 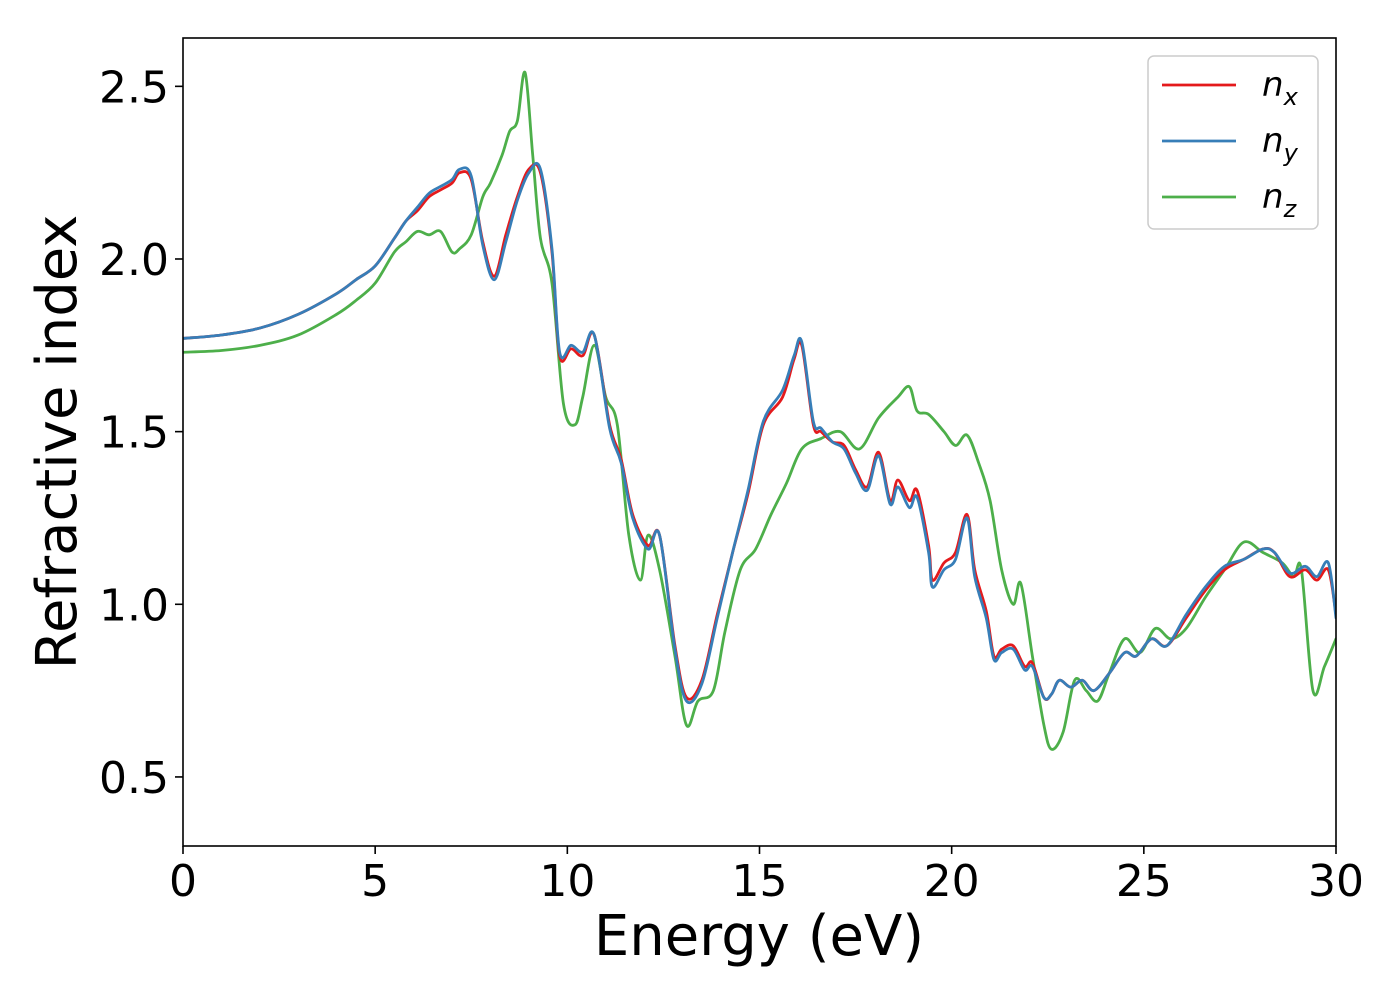 What do you see at coordinates (952, 881) in the screenshot?
I see `x-tick-label: 20` at bounding box center [952, 881].